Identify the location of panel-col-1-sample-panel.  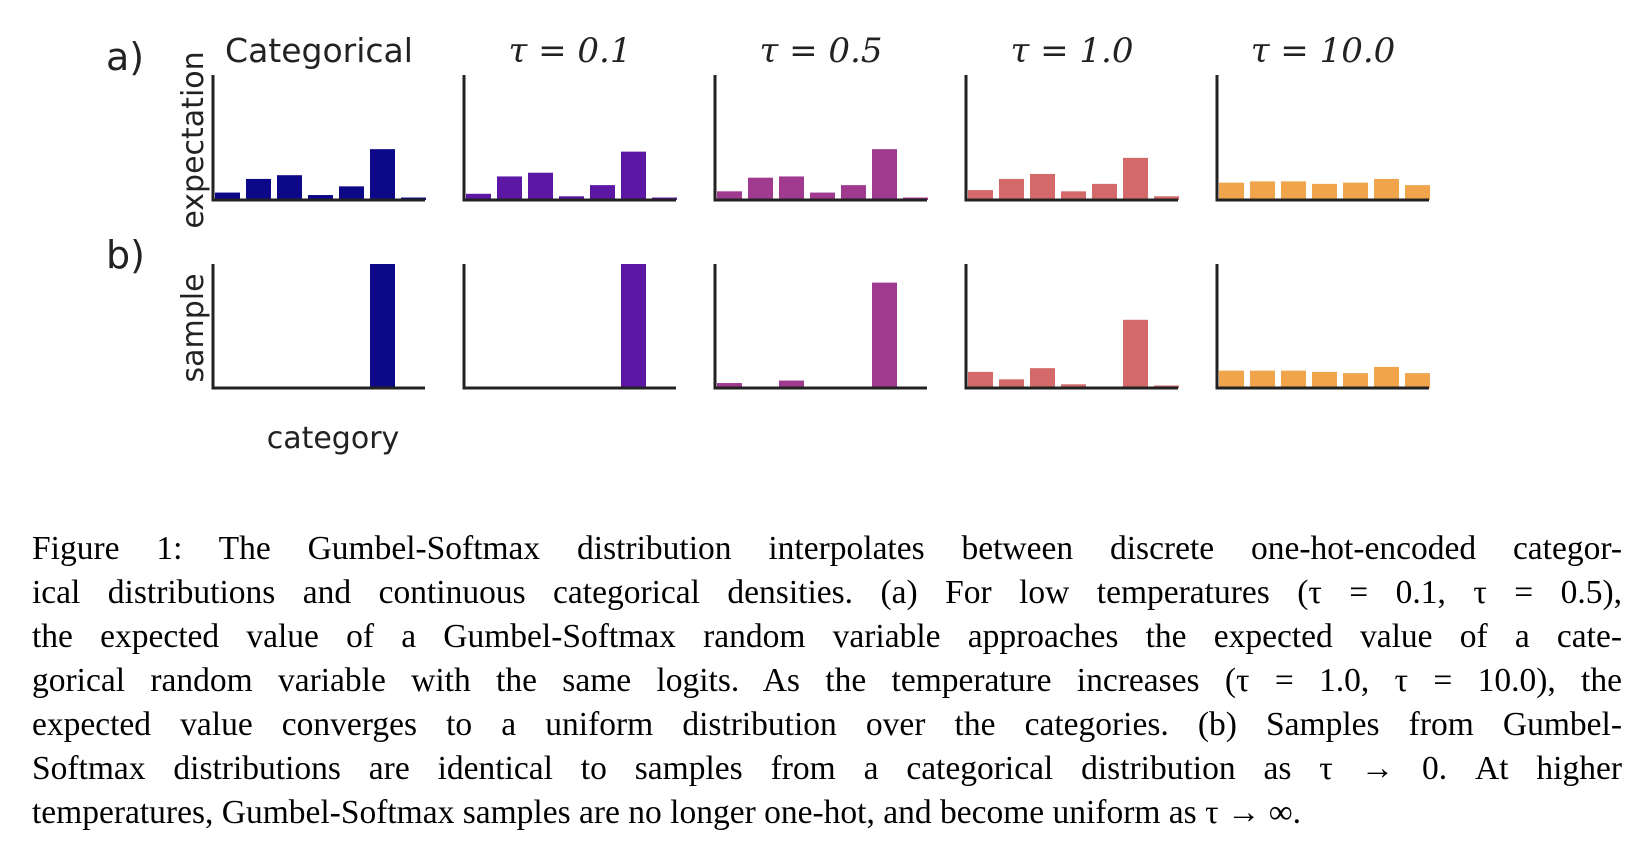
(318, 327).